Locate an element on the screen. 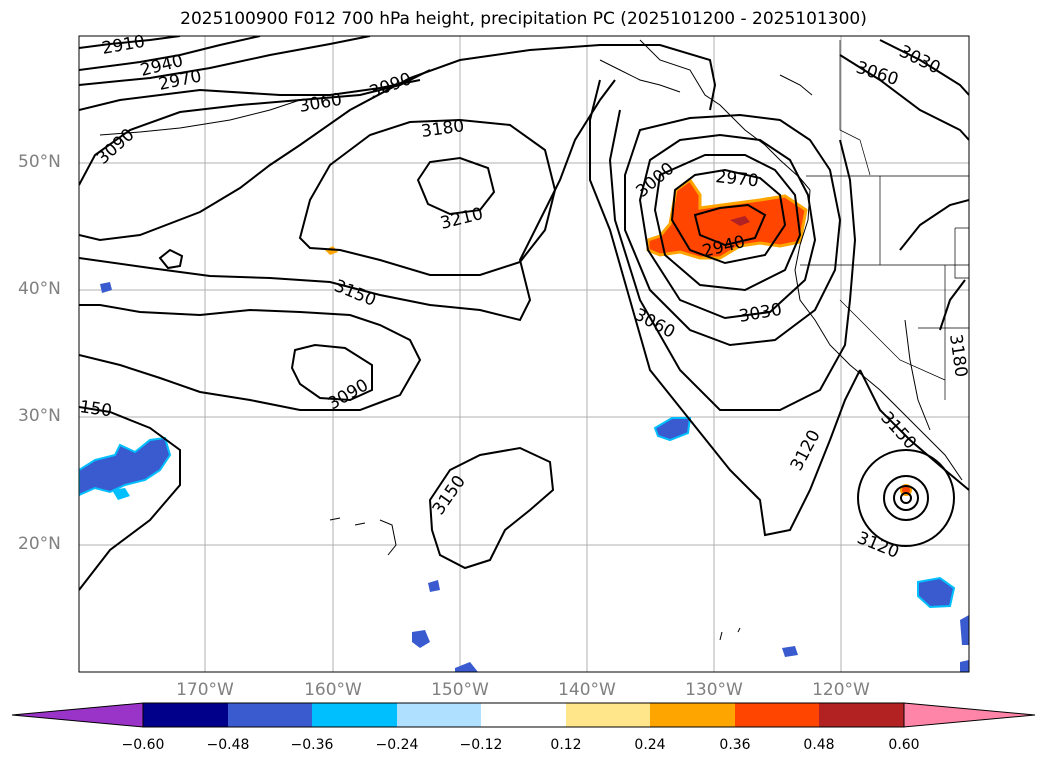 The height and width of the screenshot is (765, 1047). colorbar-tick: 0.24 is located at coordinates (650, 745).